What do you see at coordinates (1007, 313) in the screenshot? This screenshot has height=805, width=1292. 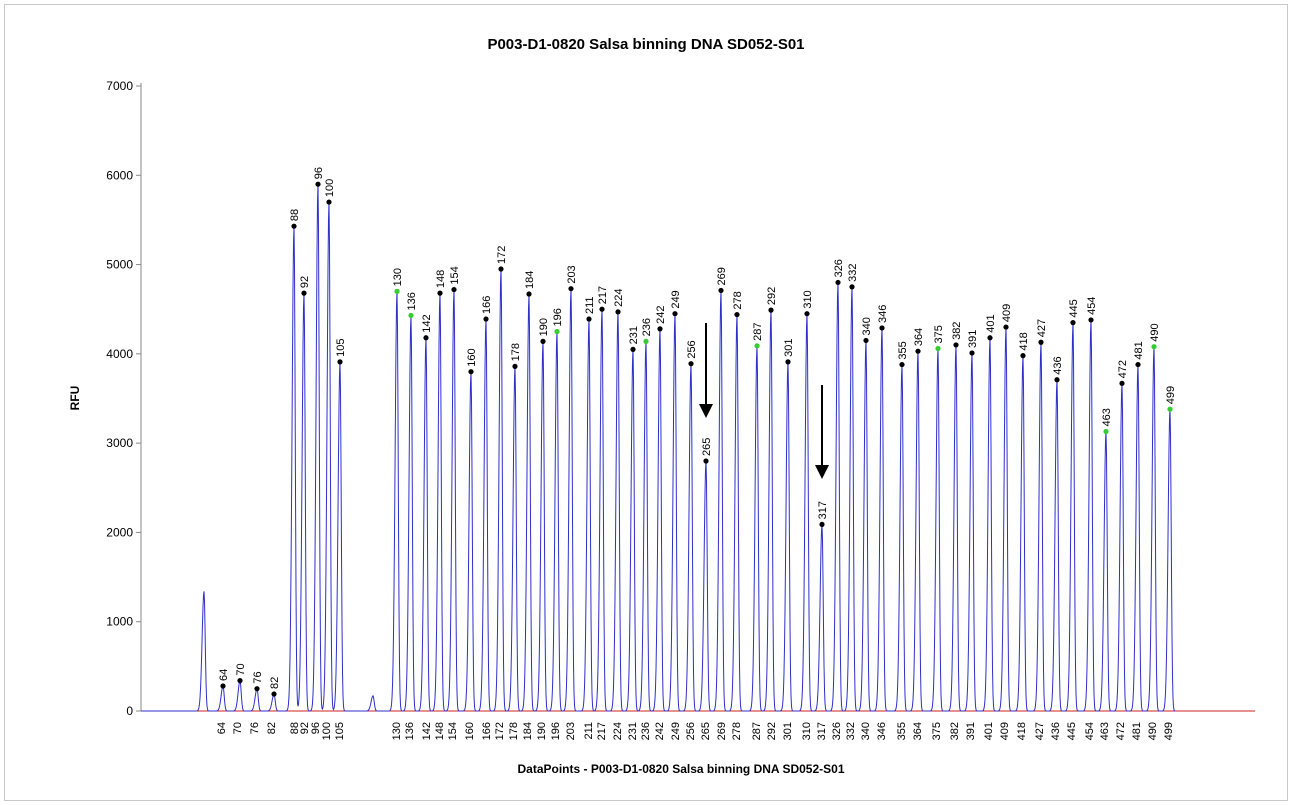 I see `peak-label-409: 409` at bounding box center [1007, 313].